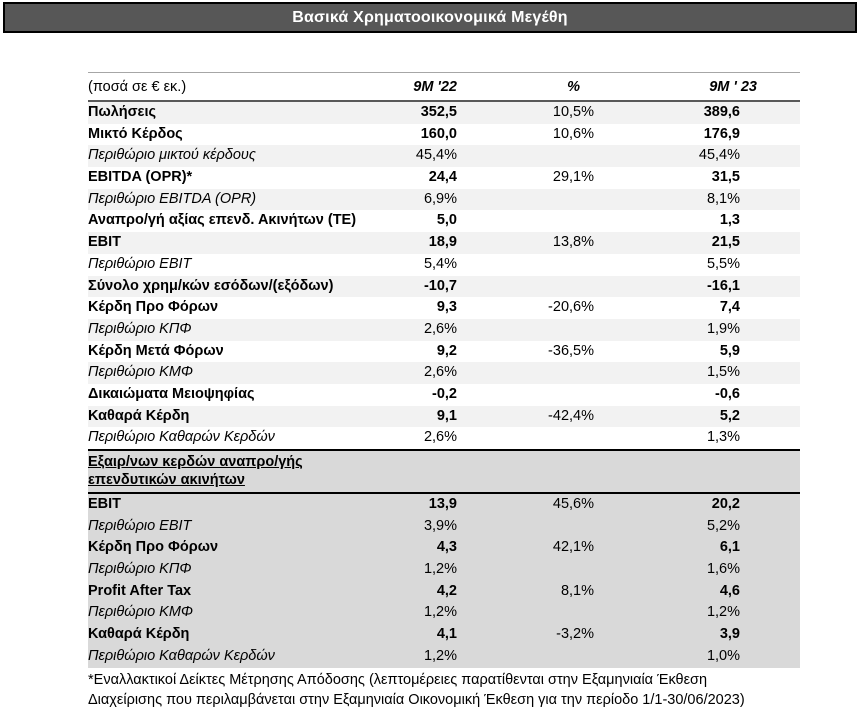 The height and width of the screenshot is (711, 857). I want to click on row-label: Περιθώριο Καθαρών Κερδών, so click(181, 655).